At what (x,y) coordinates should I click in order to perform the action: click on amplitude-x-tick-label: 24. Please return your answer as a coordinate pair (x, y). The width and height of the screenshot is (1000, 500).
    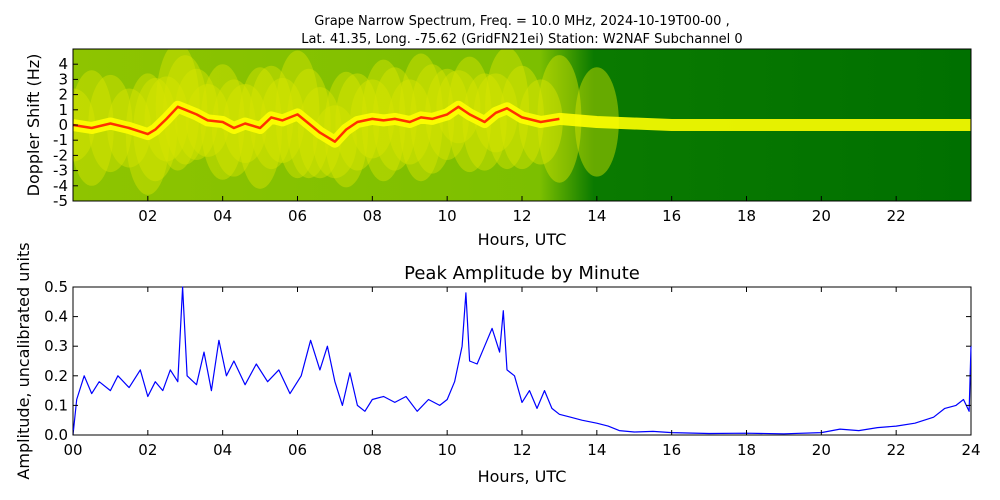
    Looking at the image, I should click on (970, 450).